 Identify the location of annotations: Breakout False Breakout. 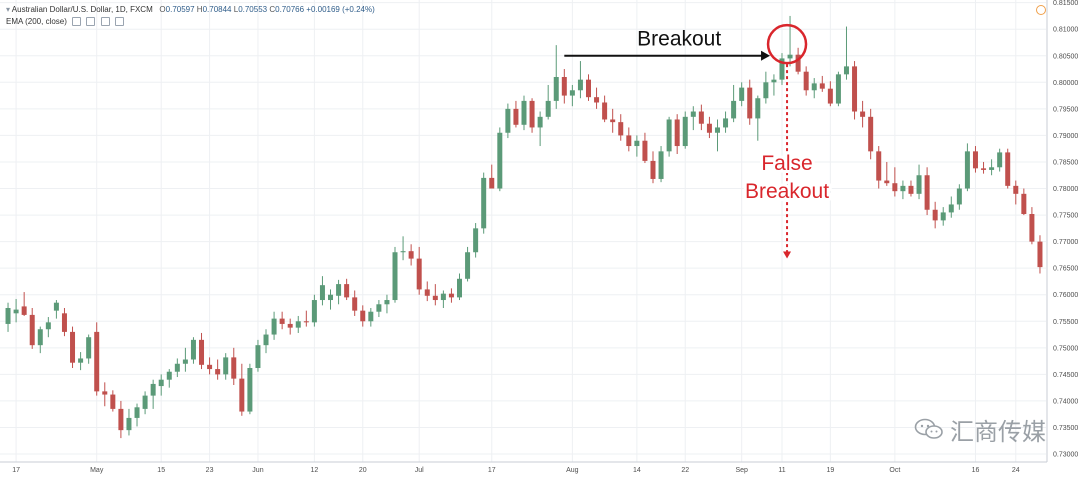
(698, 141).